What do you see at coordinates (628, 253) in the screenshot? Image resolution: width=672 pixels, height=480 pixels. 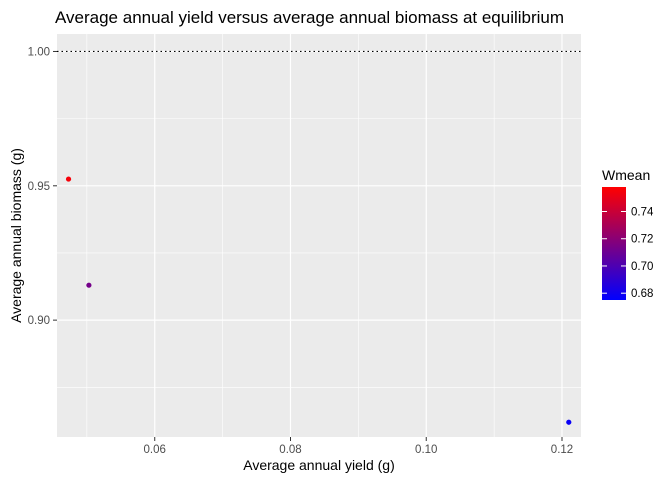 I see `colorbar-ticks: 0.68 0.70 0.72 0.74` at bounding box center [628, 253].